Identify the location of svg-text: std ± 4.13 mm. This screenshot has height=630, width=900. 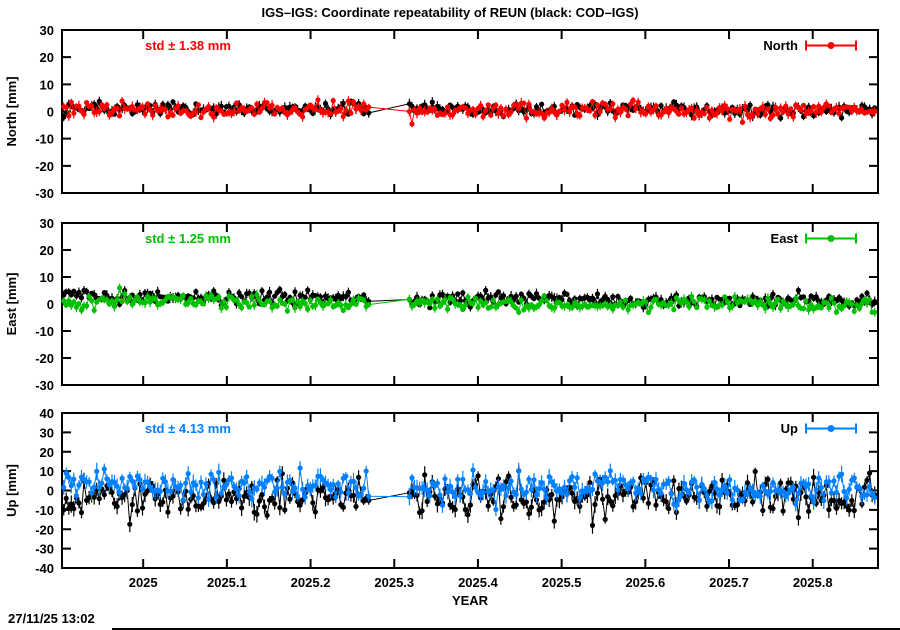
(188, 428).